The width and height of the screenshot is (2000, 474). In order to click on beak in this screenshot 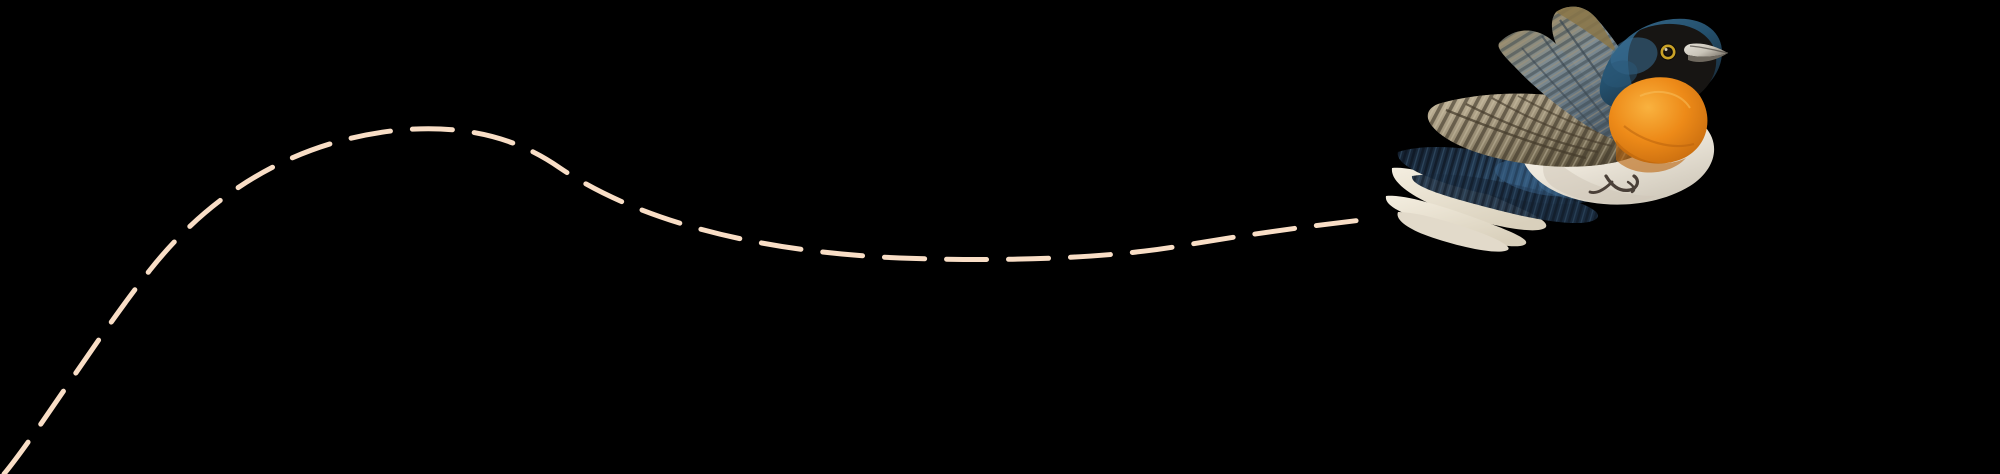, I will do `click(1706, 52)`.